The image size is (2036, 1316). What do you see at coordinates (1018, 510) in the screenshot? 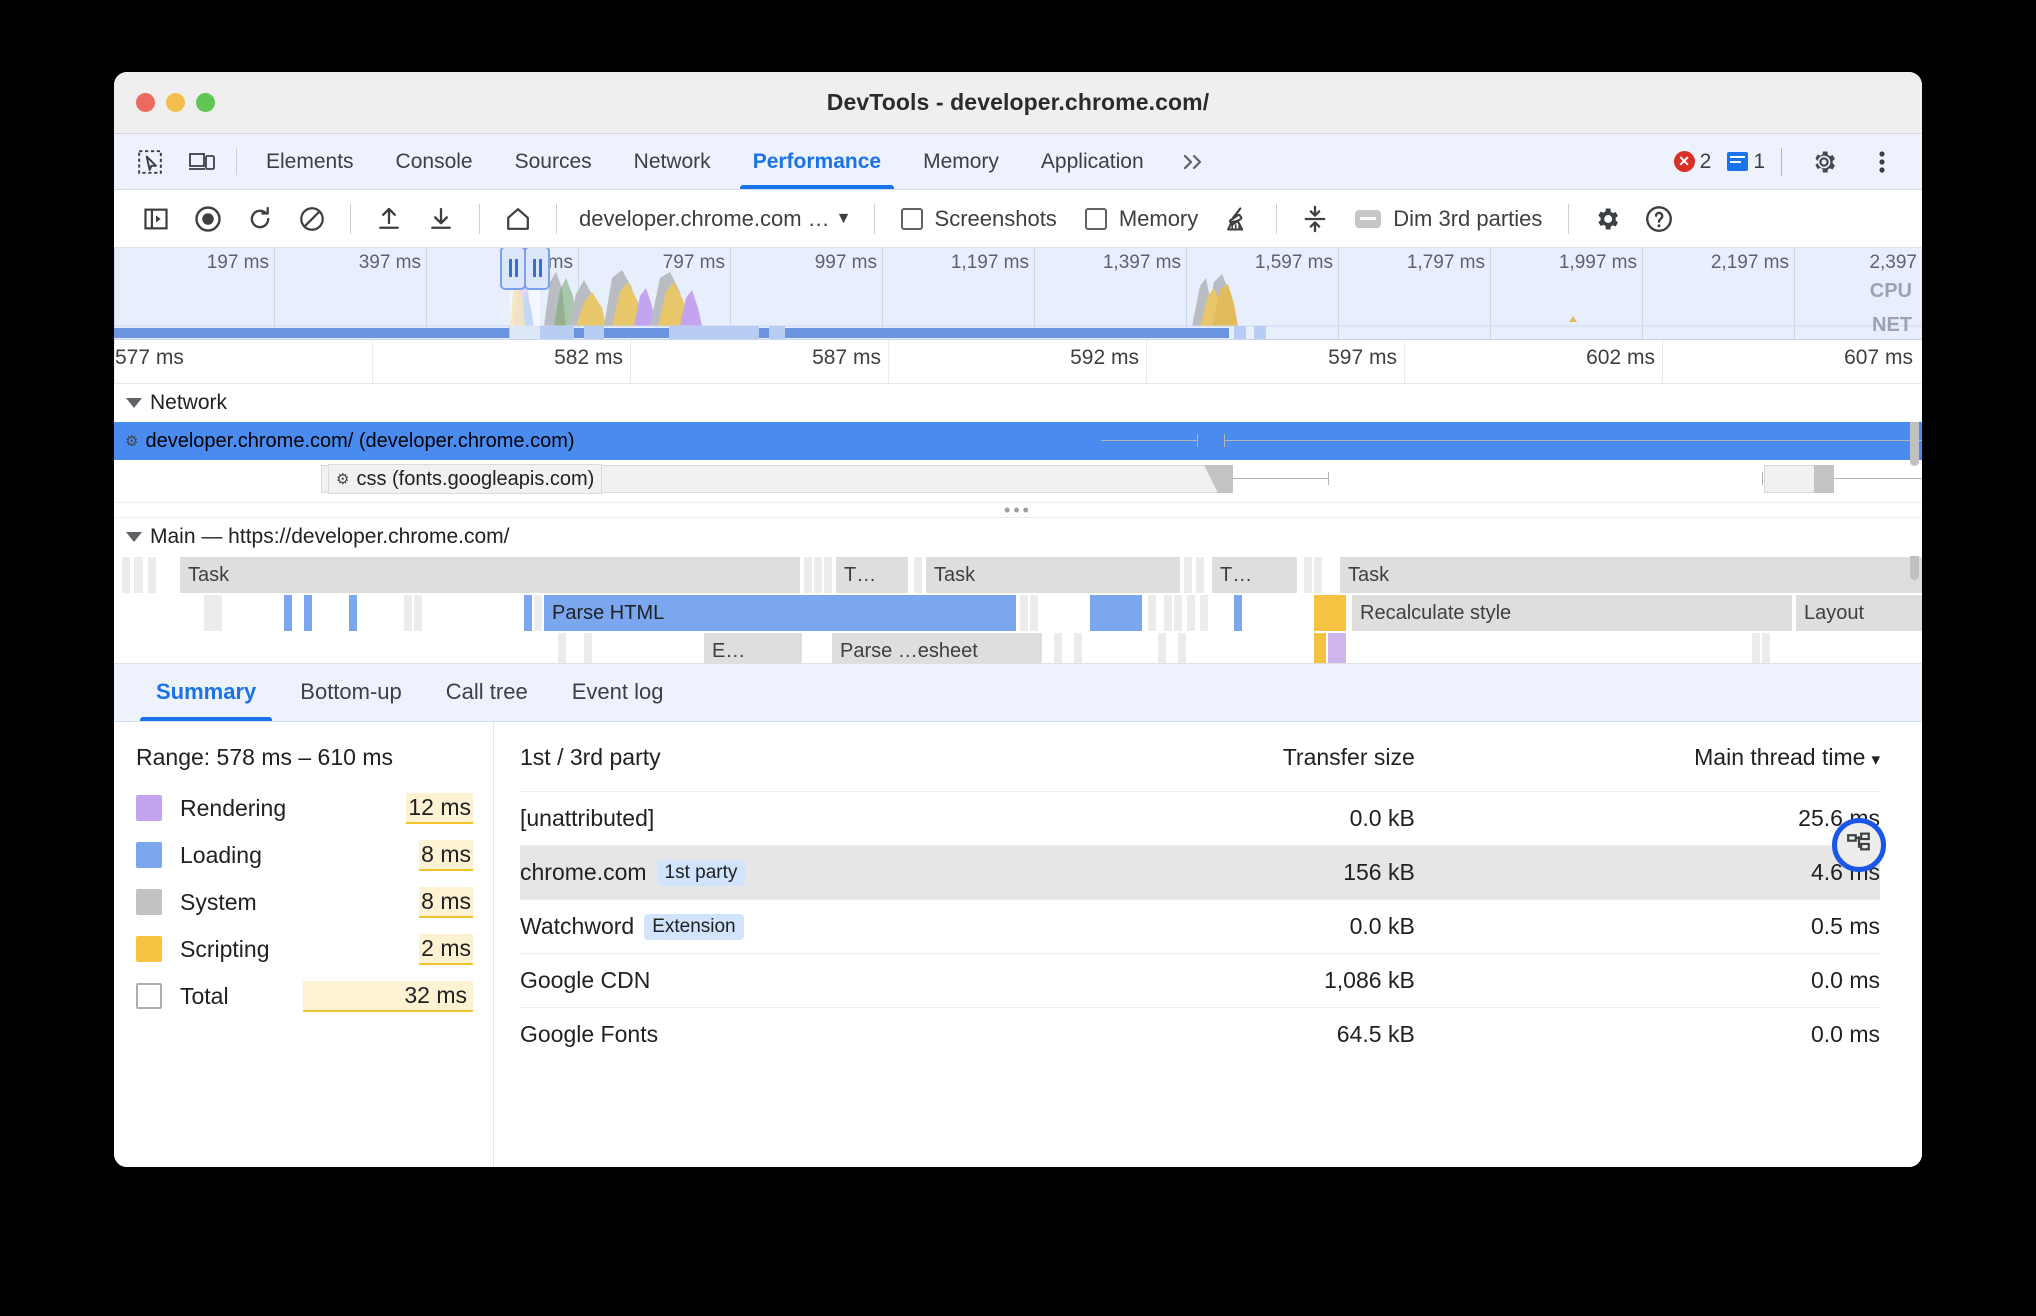
I see `track-resizer: •••` at bounding box center [1018, 510].